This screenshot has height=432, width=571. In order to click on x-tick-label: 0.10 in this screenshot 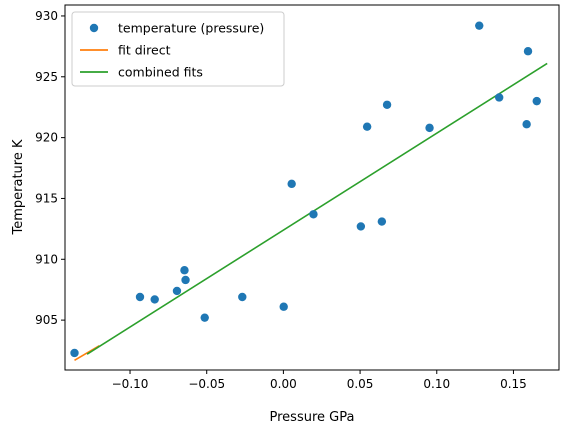, I will do `click(436, 384)`.